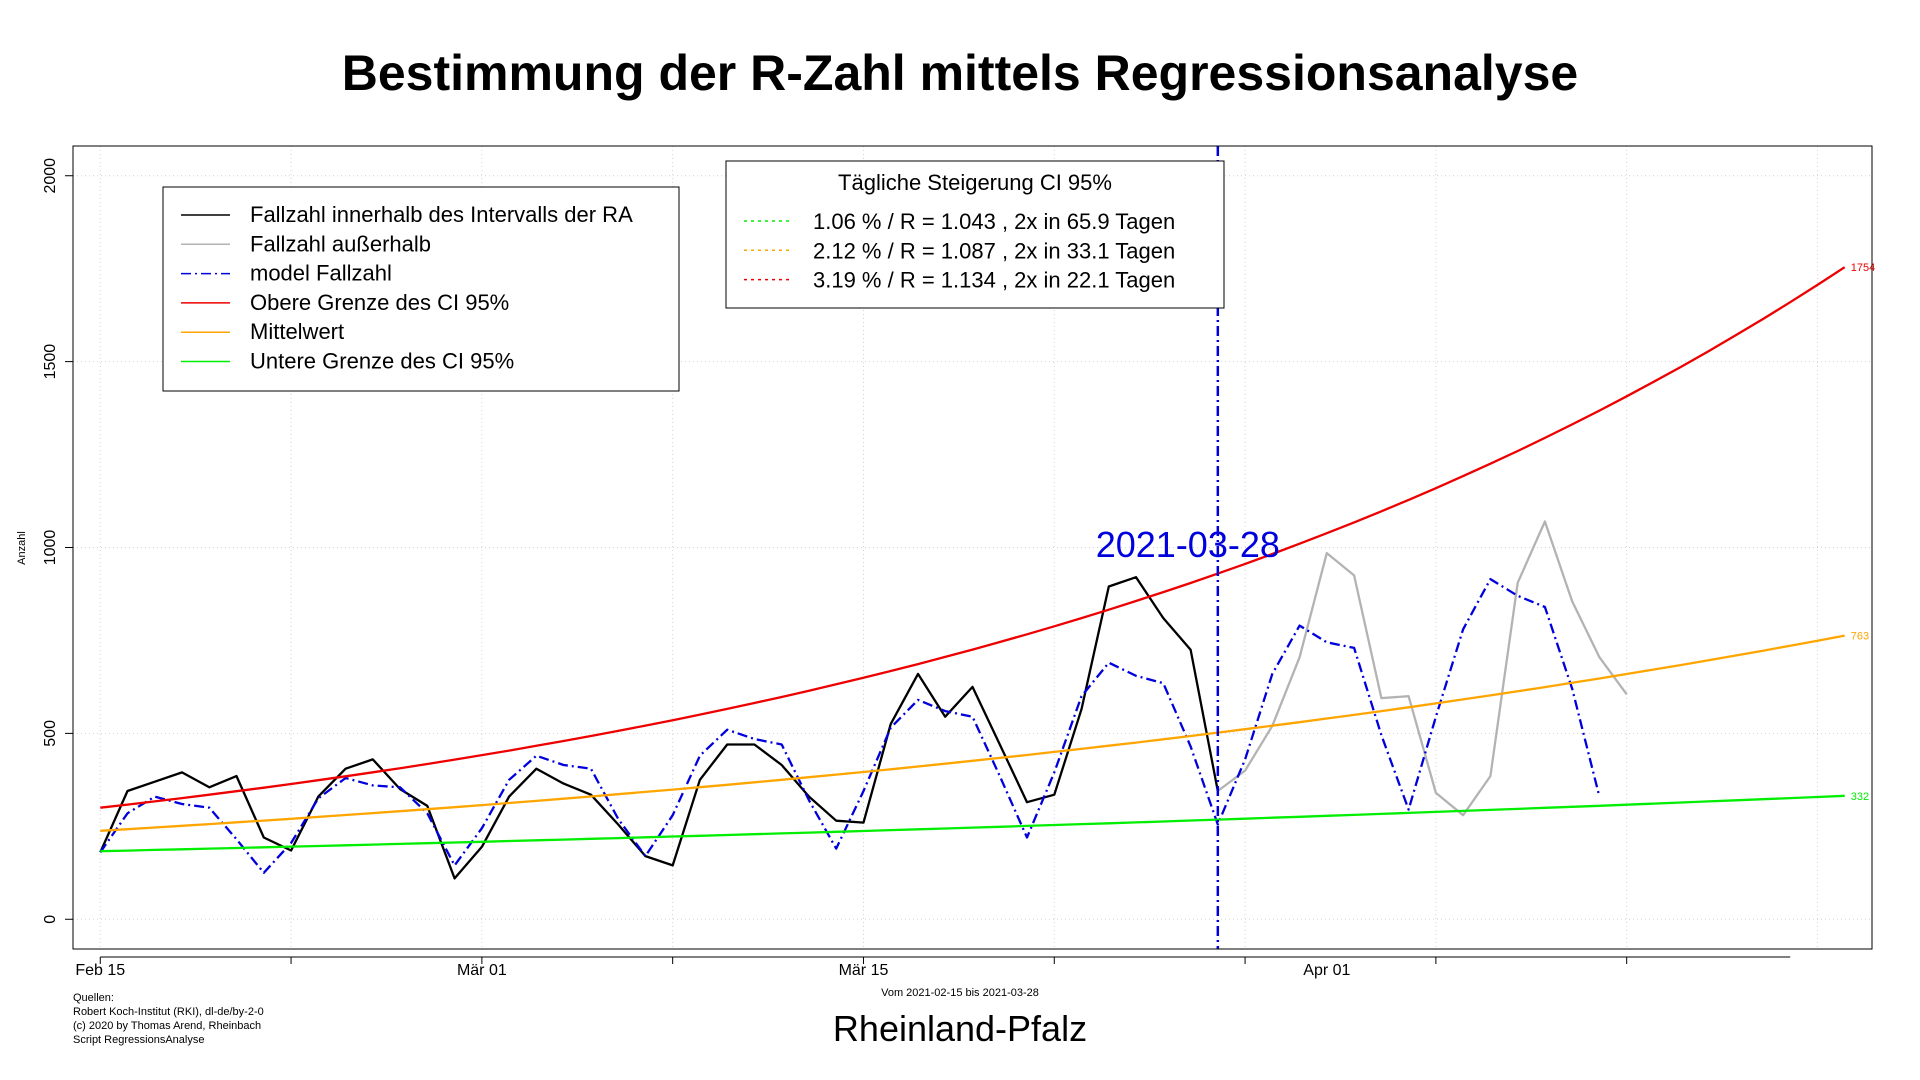  Describe the element at coordinates (167, 1026) in the screenshot. I see `source-line: (c) 2020 by Thomas Arend, Rheinbach` at that location.